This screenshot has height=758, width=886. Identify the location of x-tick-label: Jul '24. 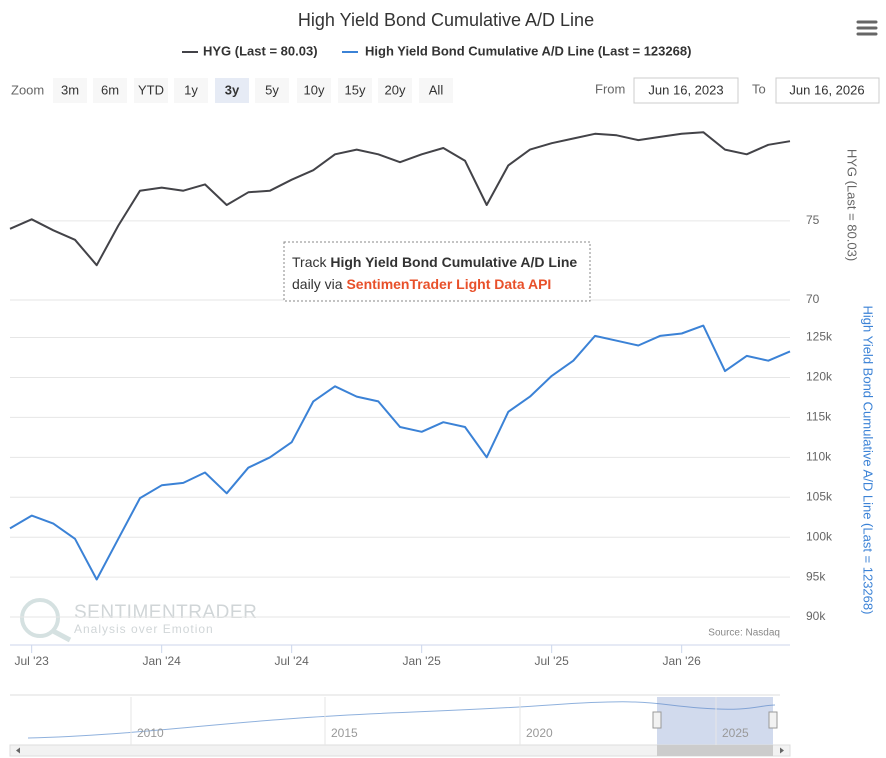
(292, 661).